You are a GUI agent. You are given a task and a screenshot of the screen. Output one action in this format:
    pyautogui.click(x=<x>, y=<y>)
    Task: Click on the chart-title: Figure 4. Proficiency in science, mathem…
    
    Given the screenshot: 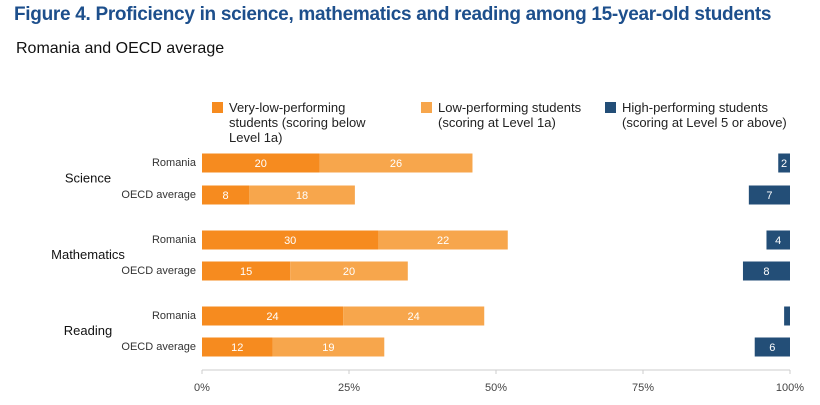 What is the action you would take?
    pyautogui.click(x=393, y=14)
    